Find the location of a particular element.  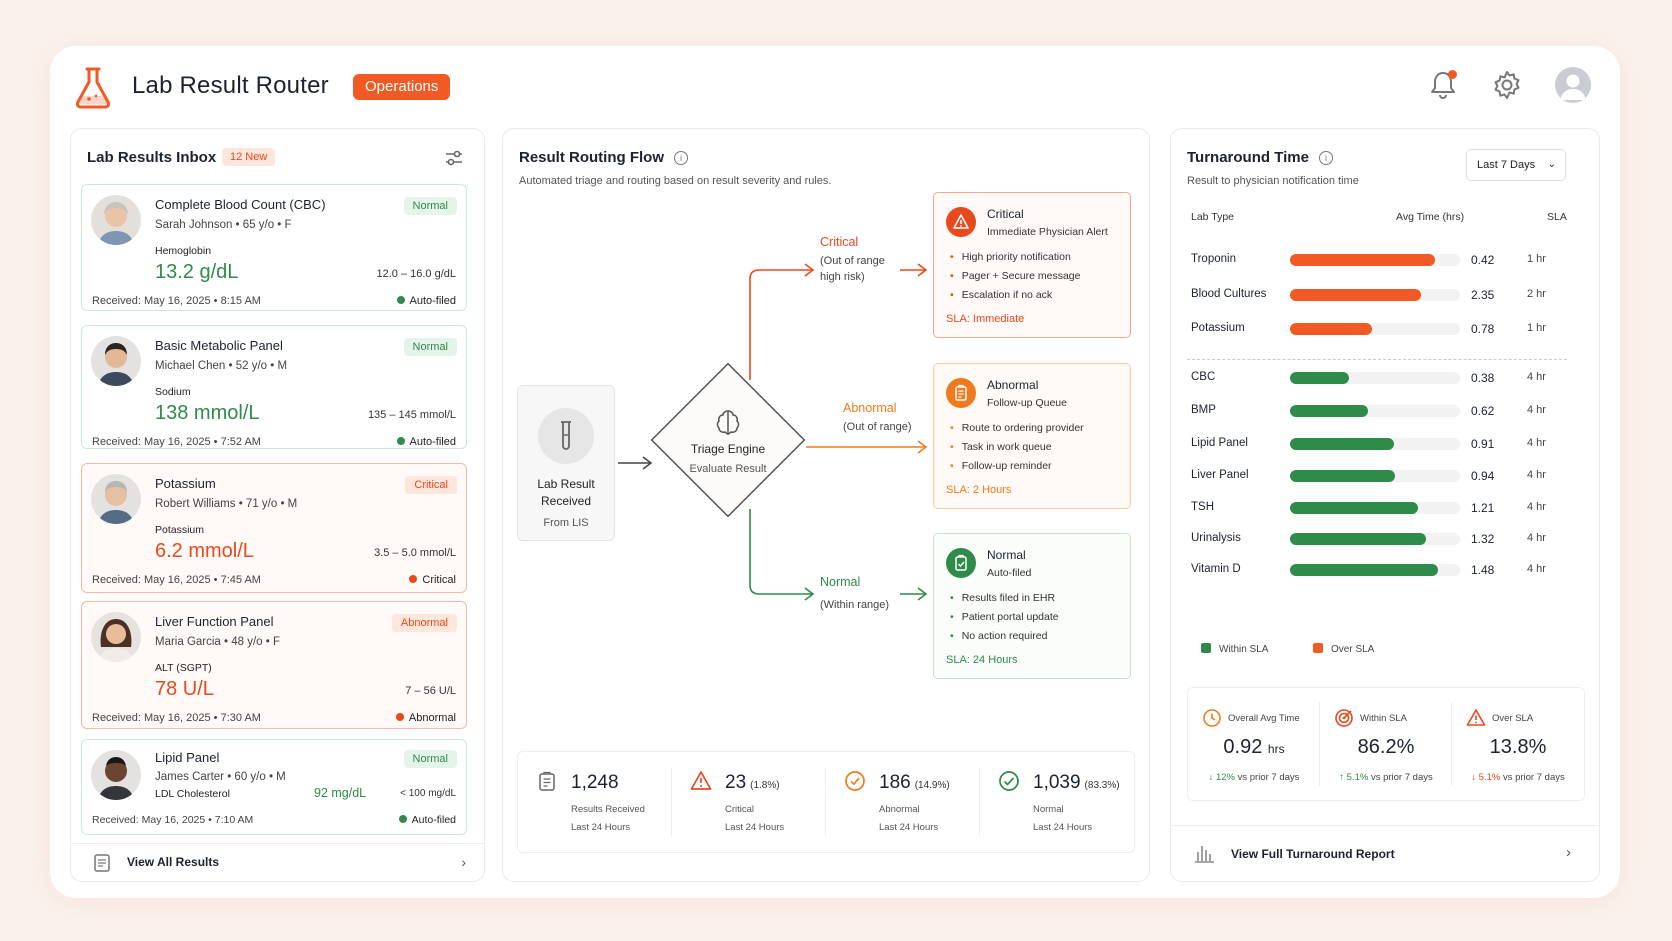

tat-row: Blood Cultures 2.35 2 hr is located at coordinates (1372, 295).